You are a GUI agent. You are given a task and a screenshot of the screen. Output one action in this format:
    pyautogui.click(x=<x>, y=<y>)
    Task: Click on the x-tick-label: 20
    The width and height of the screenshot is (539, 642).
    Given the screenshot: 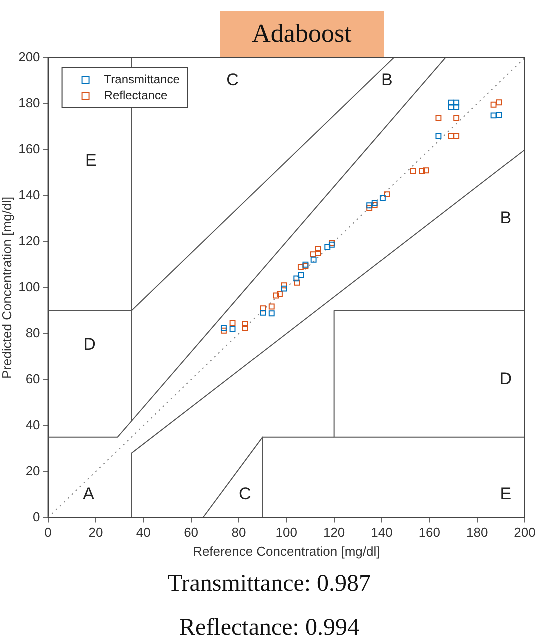 What is the action you would take?
    pyautogui.click(x=96, y=532)
    